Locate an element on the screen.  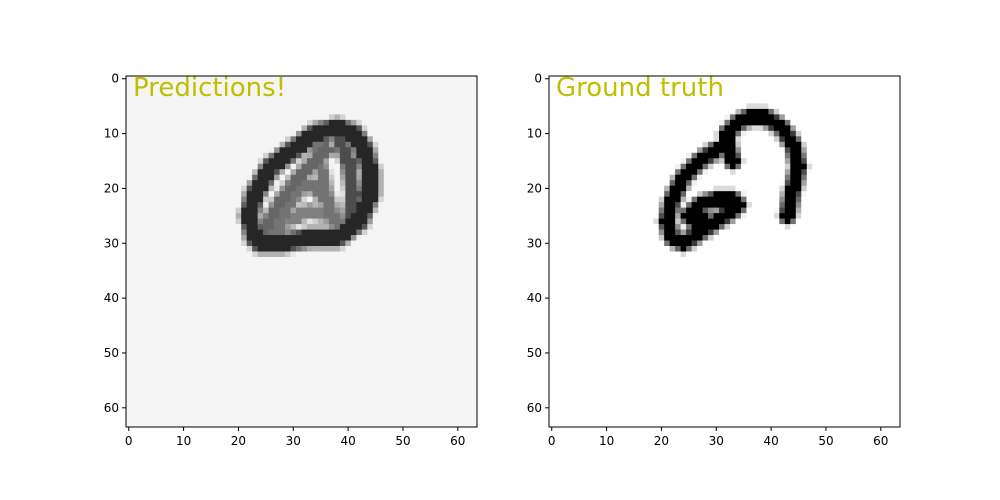
x-tick-label: 0 is located at coordinates (129, 441).